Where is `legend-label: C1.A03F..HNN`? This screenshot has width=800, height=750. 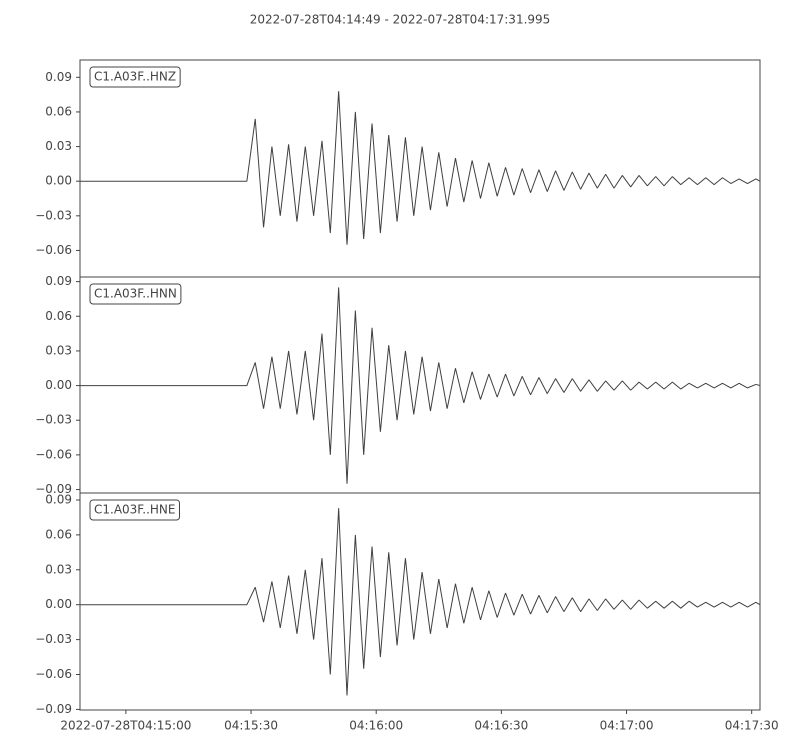
legend-label: C1.A03F..HNN is located at coordinates (135, 294).